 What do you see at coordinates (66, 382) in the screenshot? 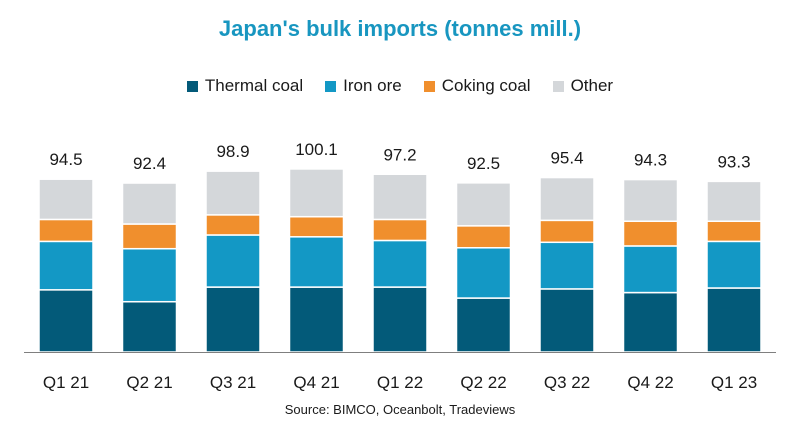
I see `x-tick-label: Q1 21` at bounding box center [66, 382].